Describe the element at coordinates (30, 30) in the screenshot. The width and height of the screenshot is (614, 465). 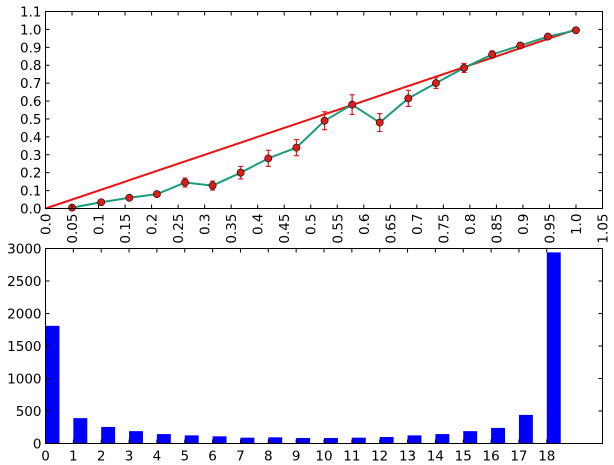
I see `y-tick-label: 1.0` at that location.